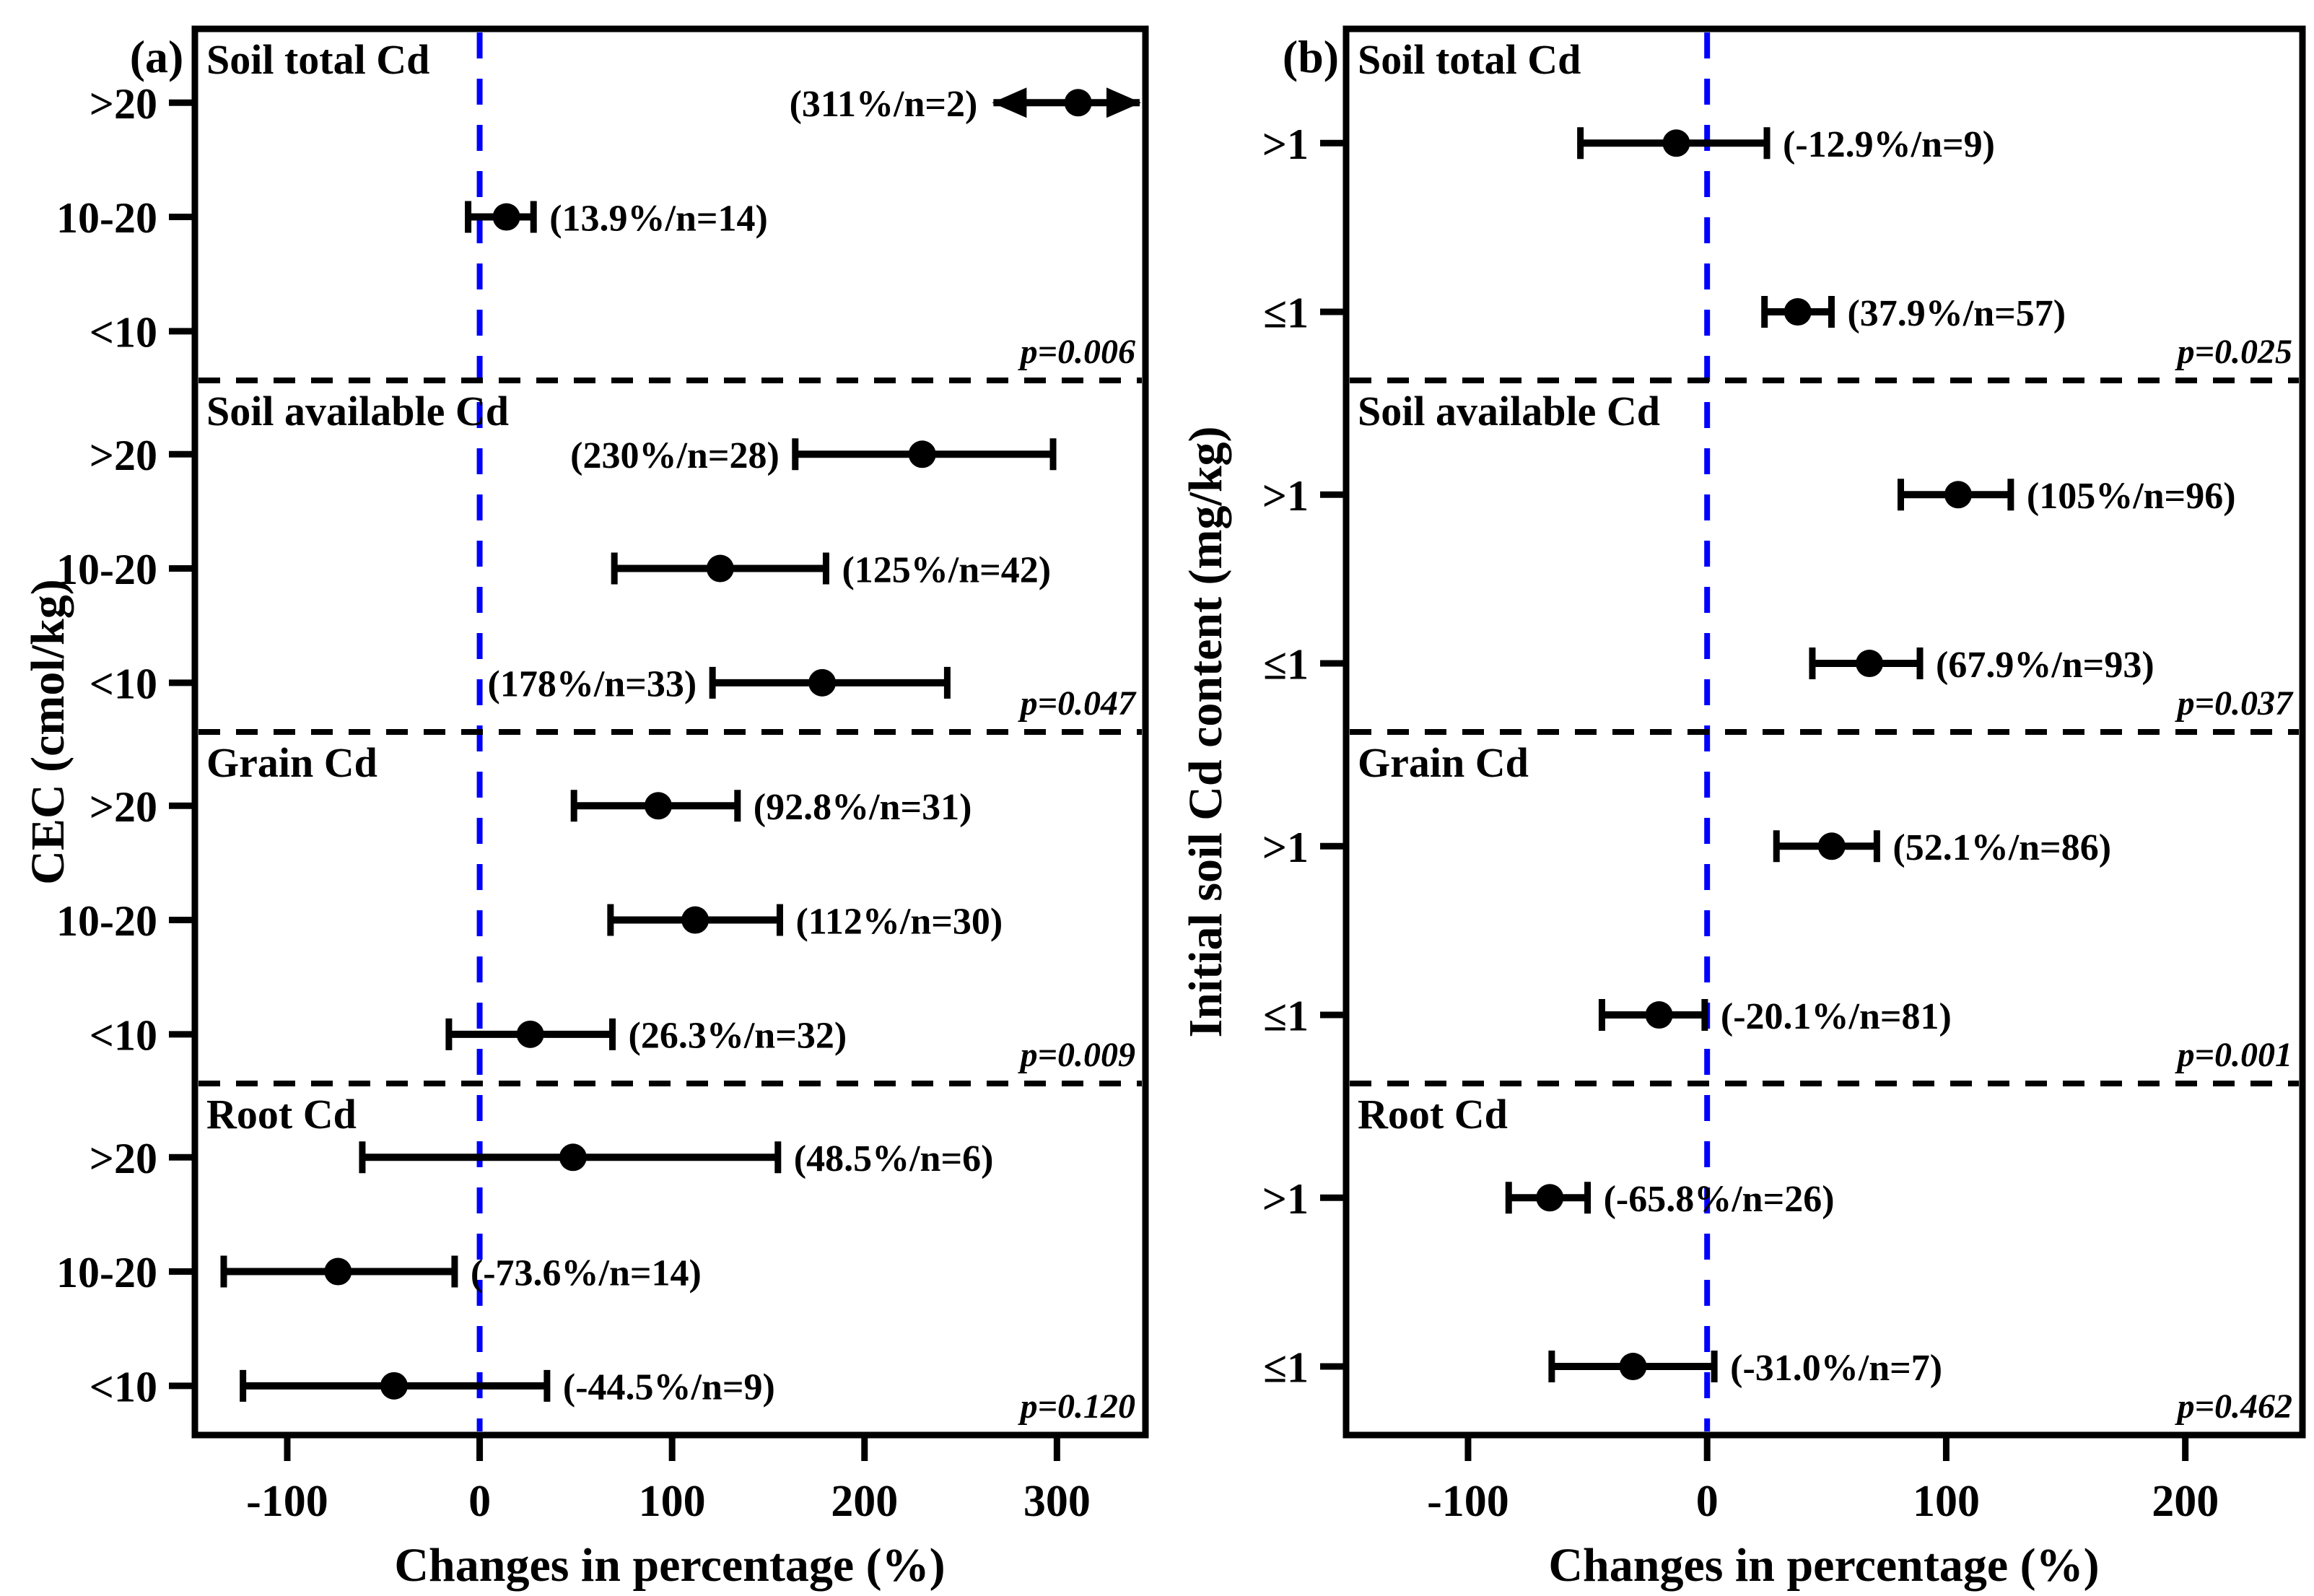 Image resolution: width=2314 pixels, height=1596 pixels. Describe the element at coordinates (669, 1566) in the screenshot. I see `panel-a-x-axis-title: Changes in percentage (%)` at that location.